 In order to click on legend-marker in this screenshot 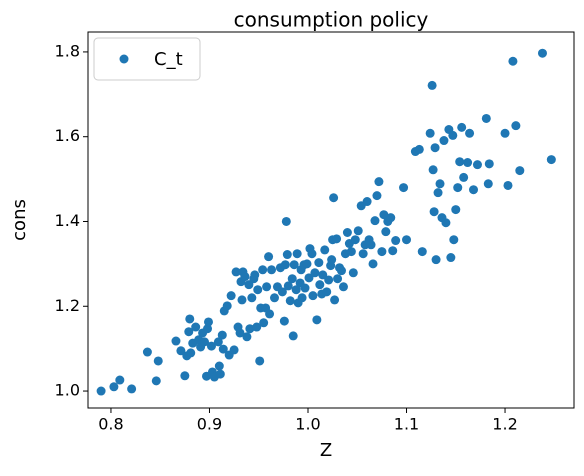, I will do `click(124, 59)`.